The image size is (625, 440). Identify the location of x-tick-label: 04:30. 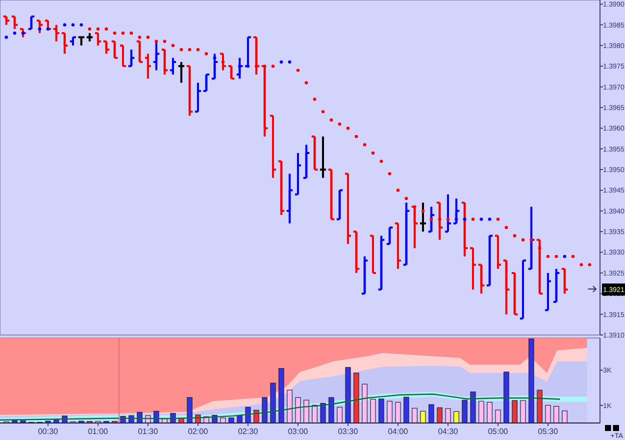
(448, 431).